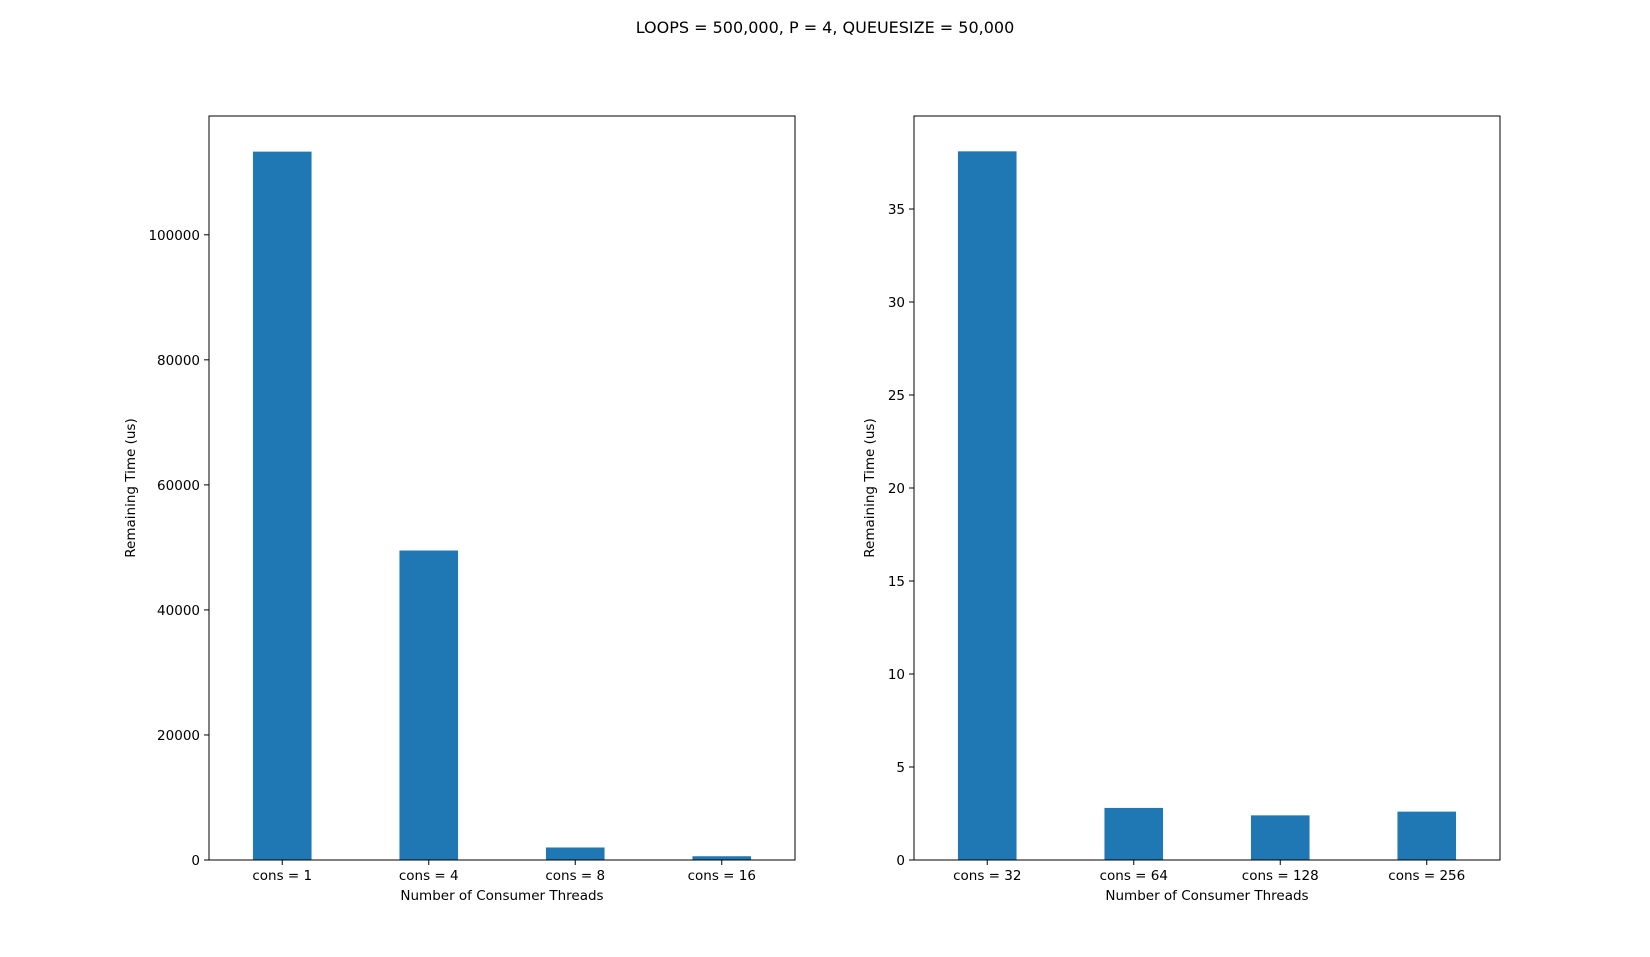 This screenshot has width=1650, height=957. What do you see at coordinates (174, 236) in the screenshot?
I see `y-tick-label: 100000` at bounding box center [174, 236].